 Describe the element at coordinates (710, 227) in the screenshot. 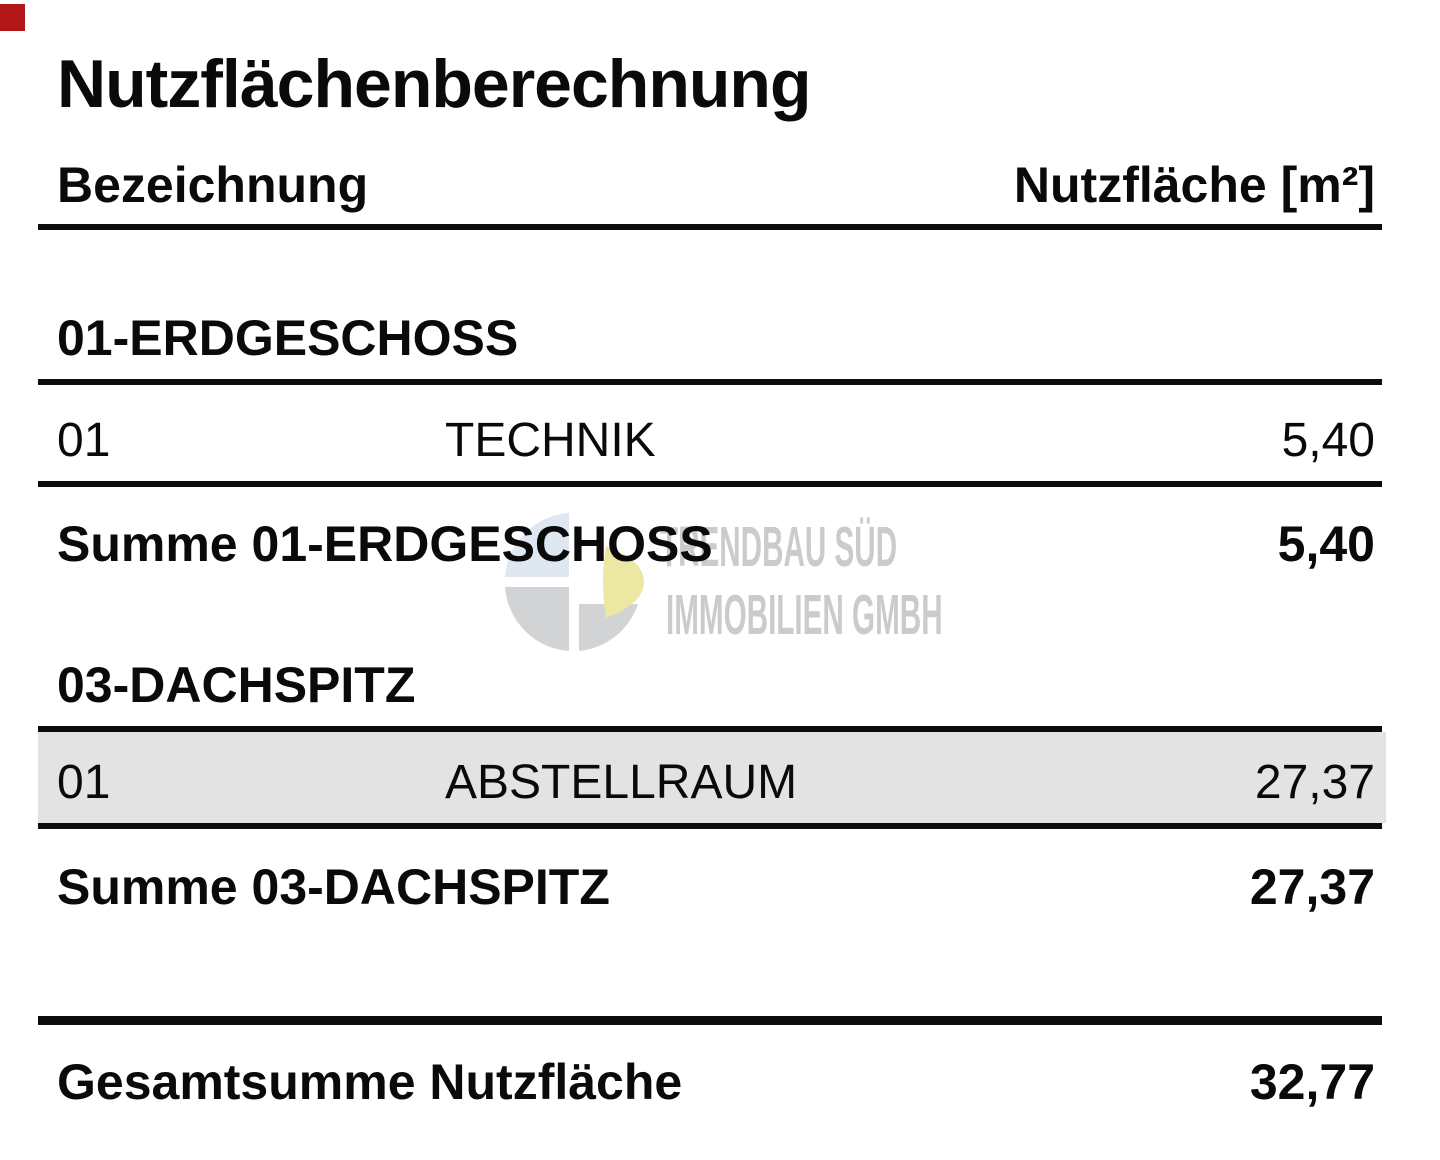

I see `header-divider` at that location.